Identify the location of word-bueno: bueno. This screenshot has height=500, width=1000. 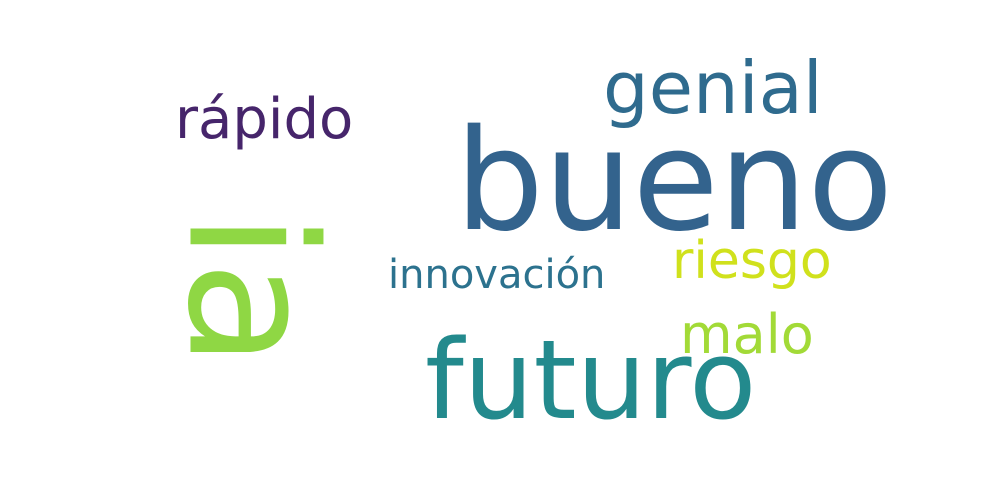
(674, 181).